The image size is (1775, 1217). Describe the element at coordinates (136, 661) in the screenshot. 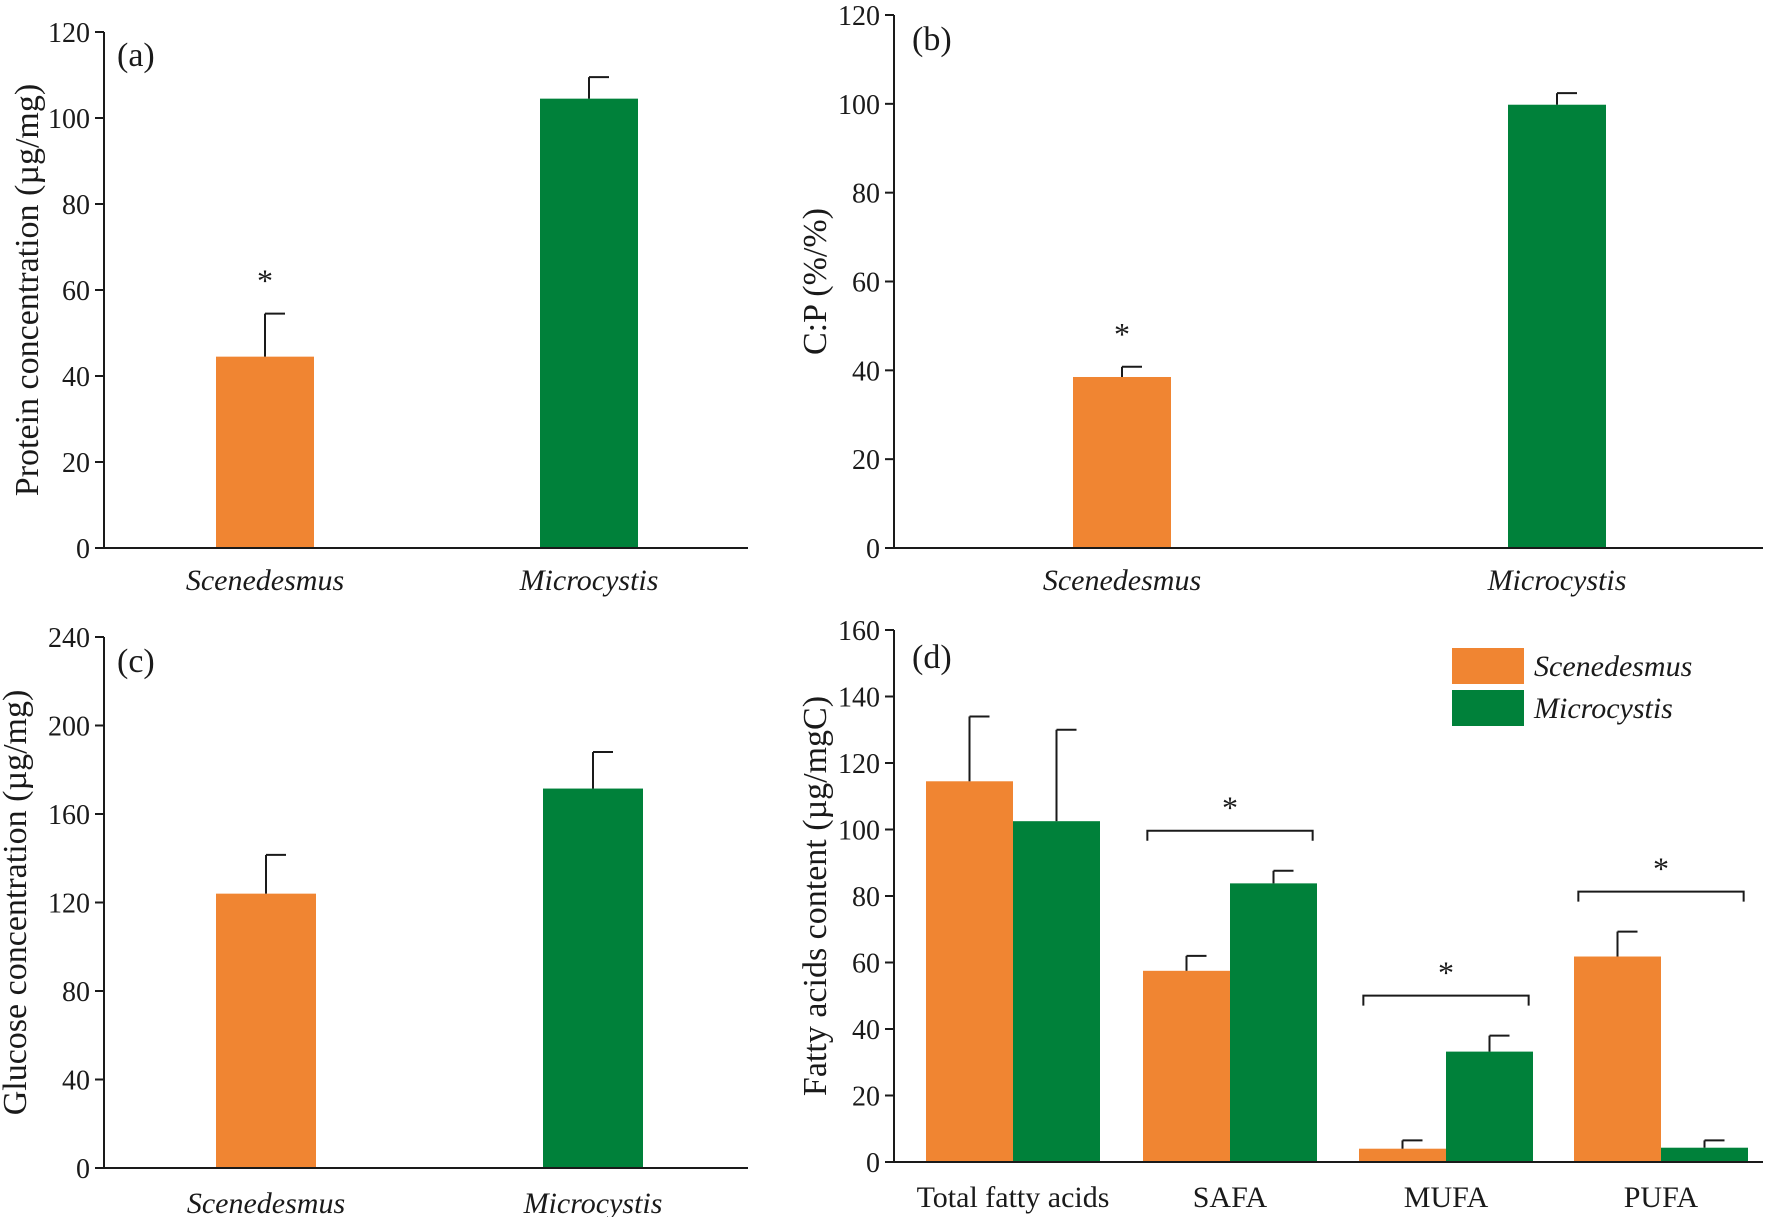

I see `panel-label: (c)` at that location.